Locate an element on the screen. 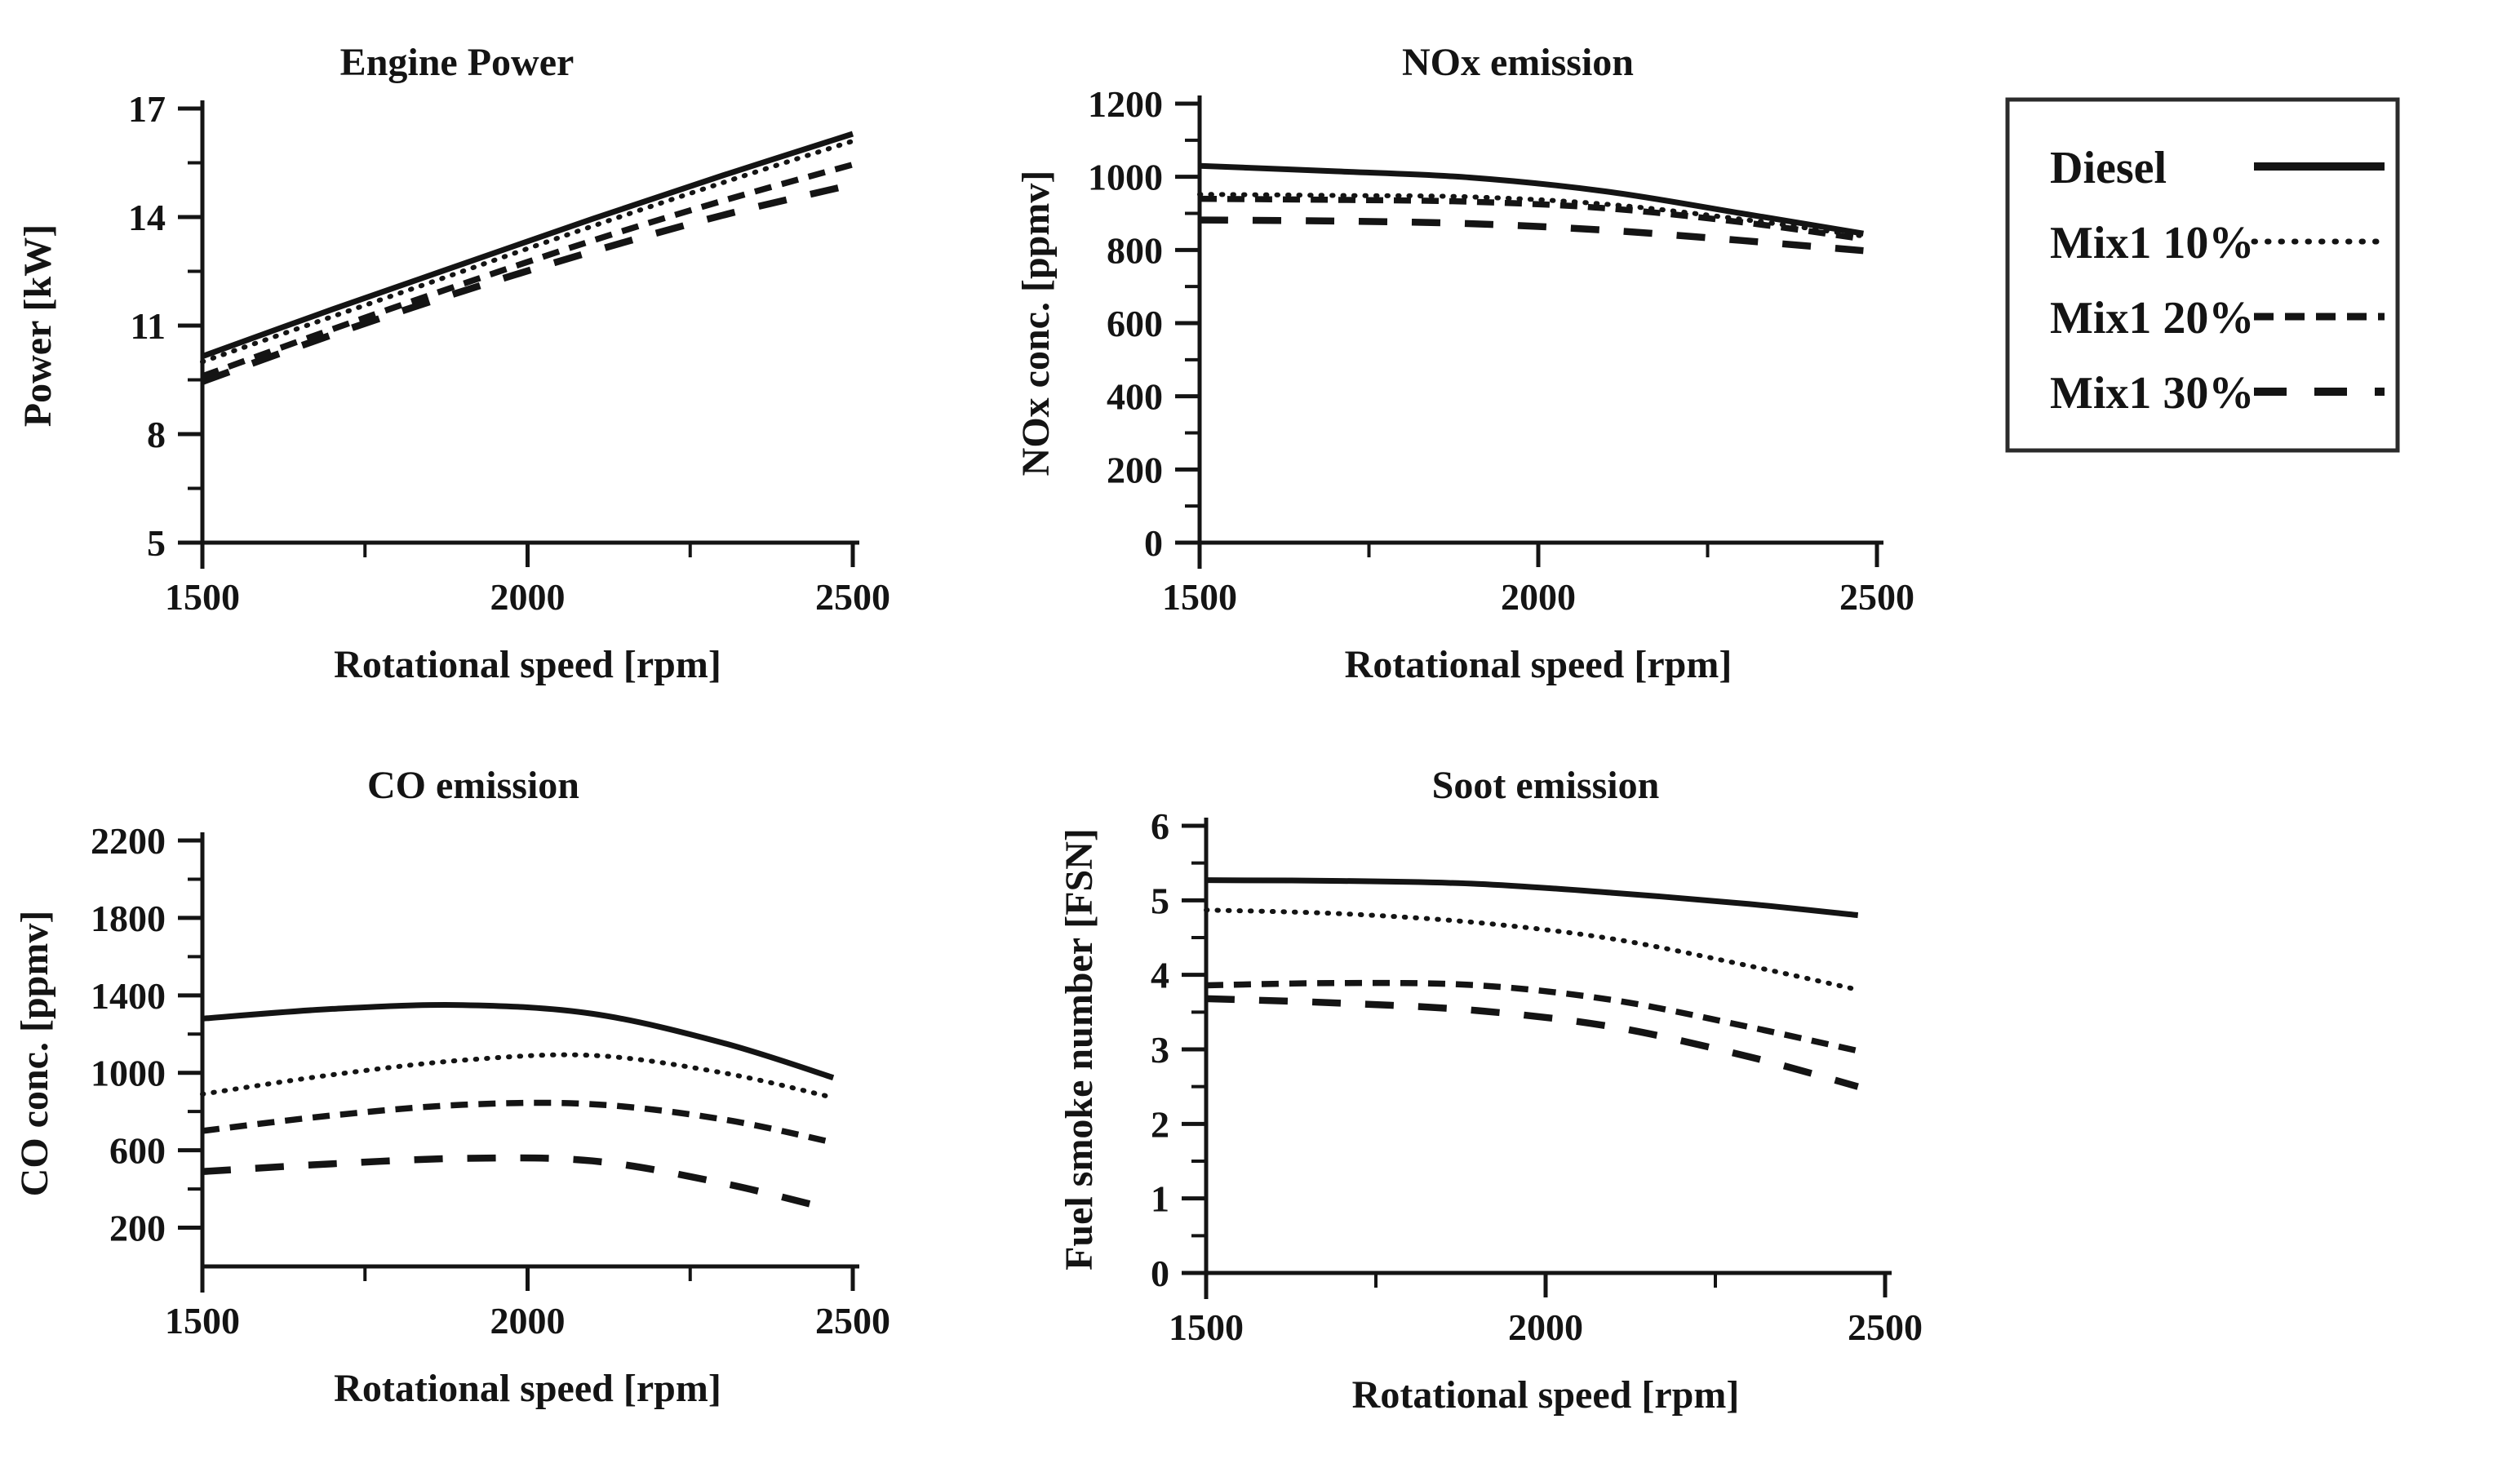  y-tick-label: 4 is located at coordinates (1160, 975).